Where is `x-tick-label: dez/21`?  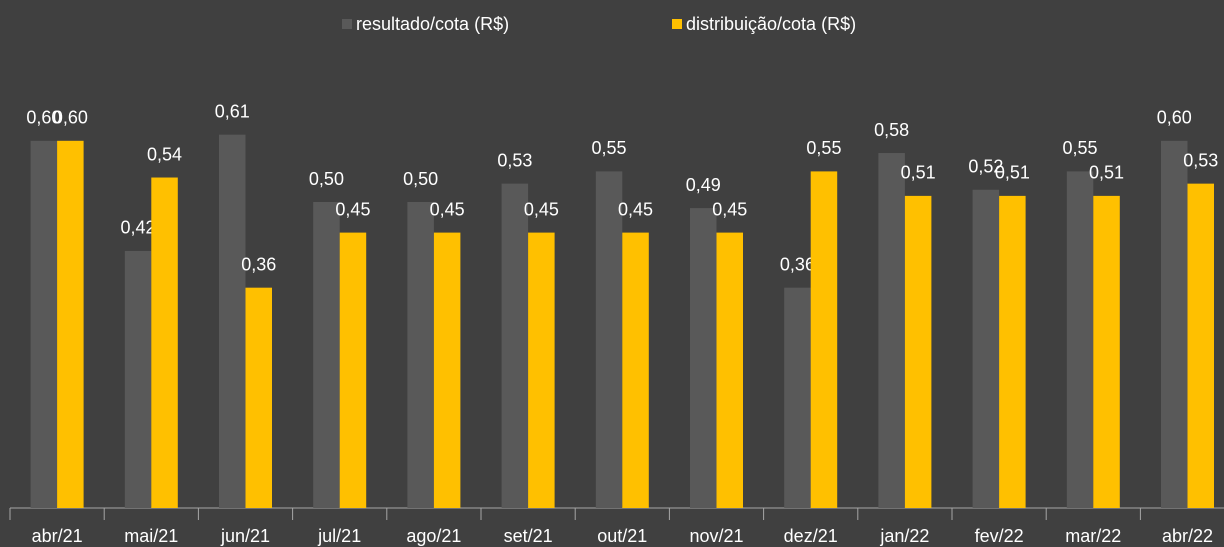
x-tick-label: dez/21 is located at coordinates (811, 536).